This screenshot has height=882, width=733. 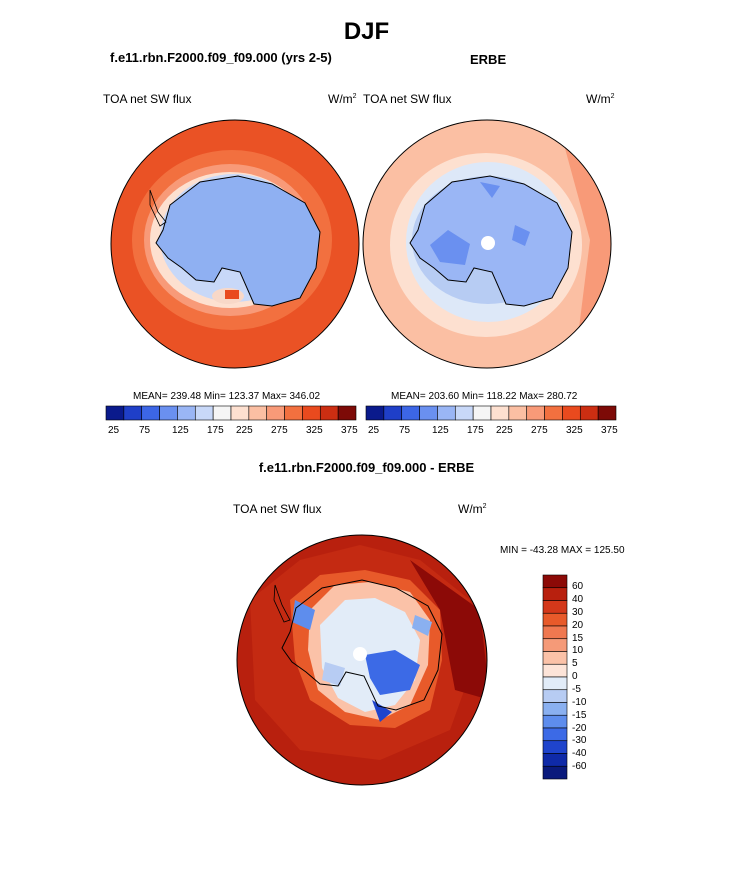 What do you see at coordinates (277, 509) in the screenshot?
I see `diff-field-label: TOA net SW flux` at bounding box center [277, 509].